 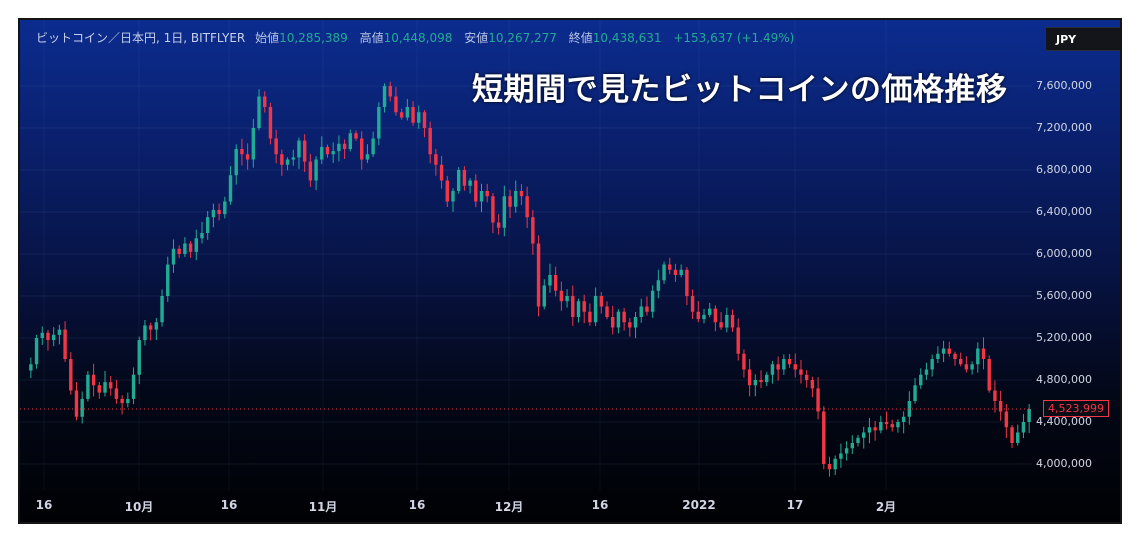 I want to click on x-tick-label: 16, so click(x=600, y=505).